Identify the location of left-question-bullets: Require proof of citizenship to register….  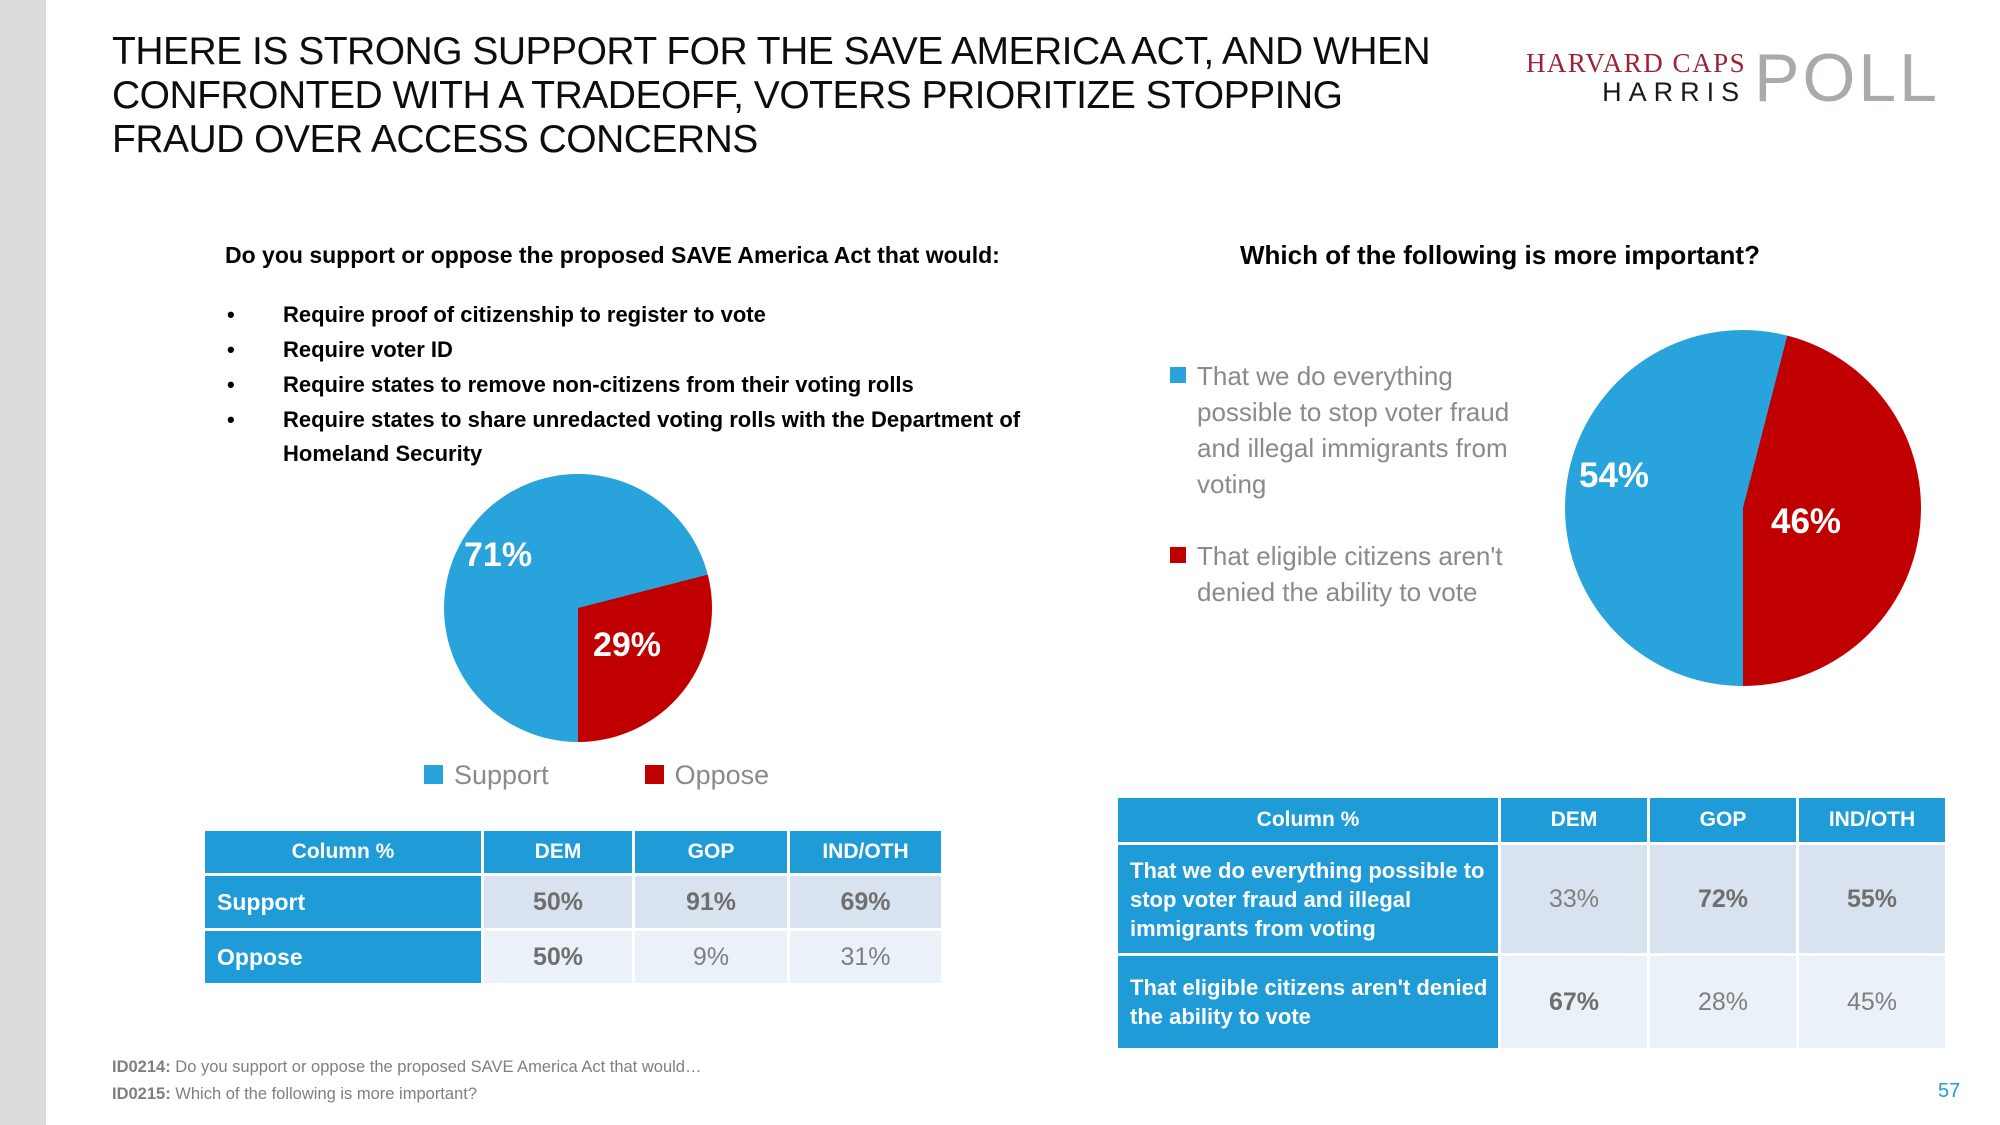
(630, 385).